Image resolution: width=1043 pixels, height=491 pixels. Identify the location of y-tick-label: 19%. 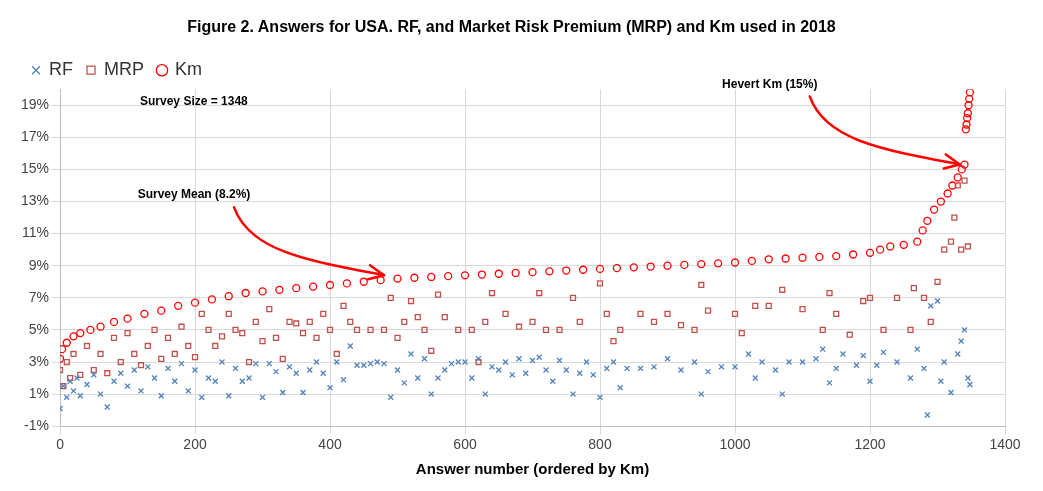
(35, 104).